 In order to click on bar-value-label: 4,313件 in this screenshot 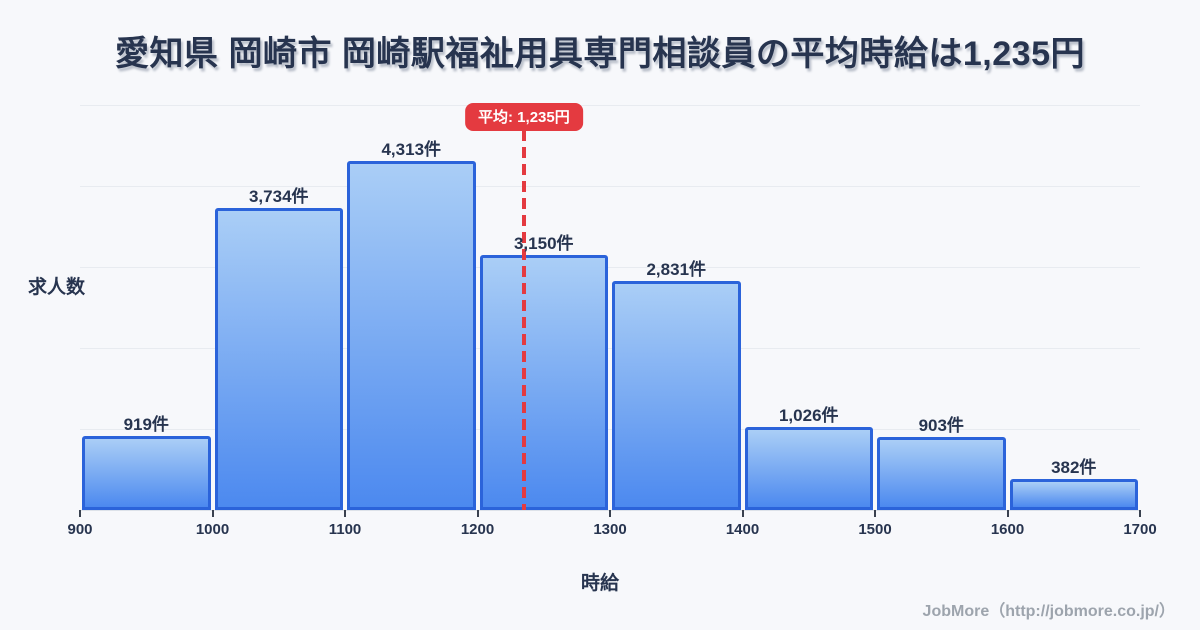, I will do `click(411, 149)`.